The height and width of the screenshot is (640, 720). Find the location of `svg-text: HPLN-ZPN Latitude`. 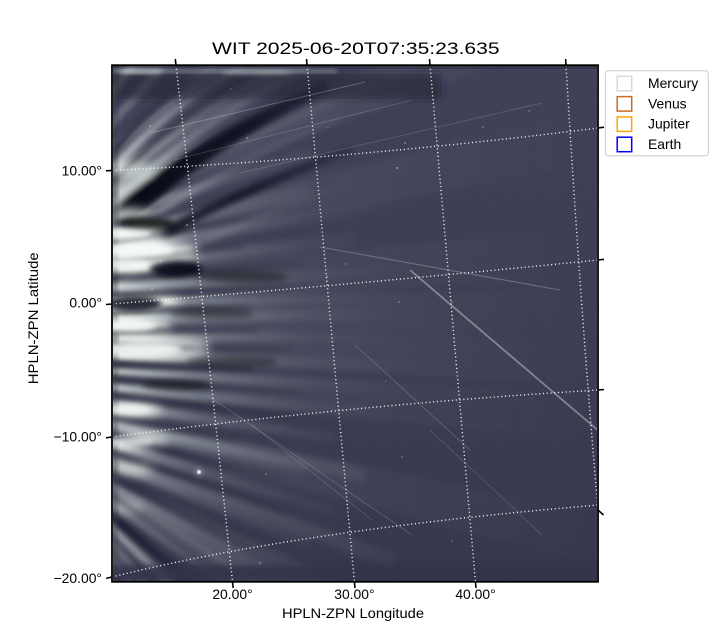

svg-text: HPLN-ZPN Latitude is located at coordinates (33, 318).